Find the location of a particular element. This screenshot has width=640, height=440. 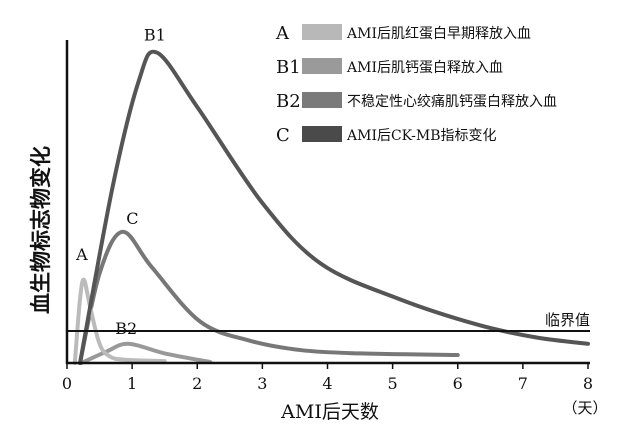

x-tick-label: 3 is located at coordinates (262, 383).